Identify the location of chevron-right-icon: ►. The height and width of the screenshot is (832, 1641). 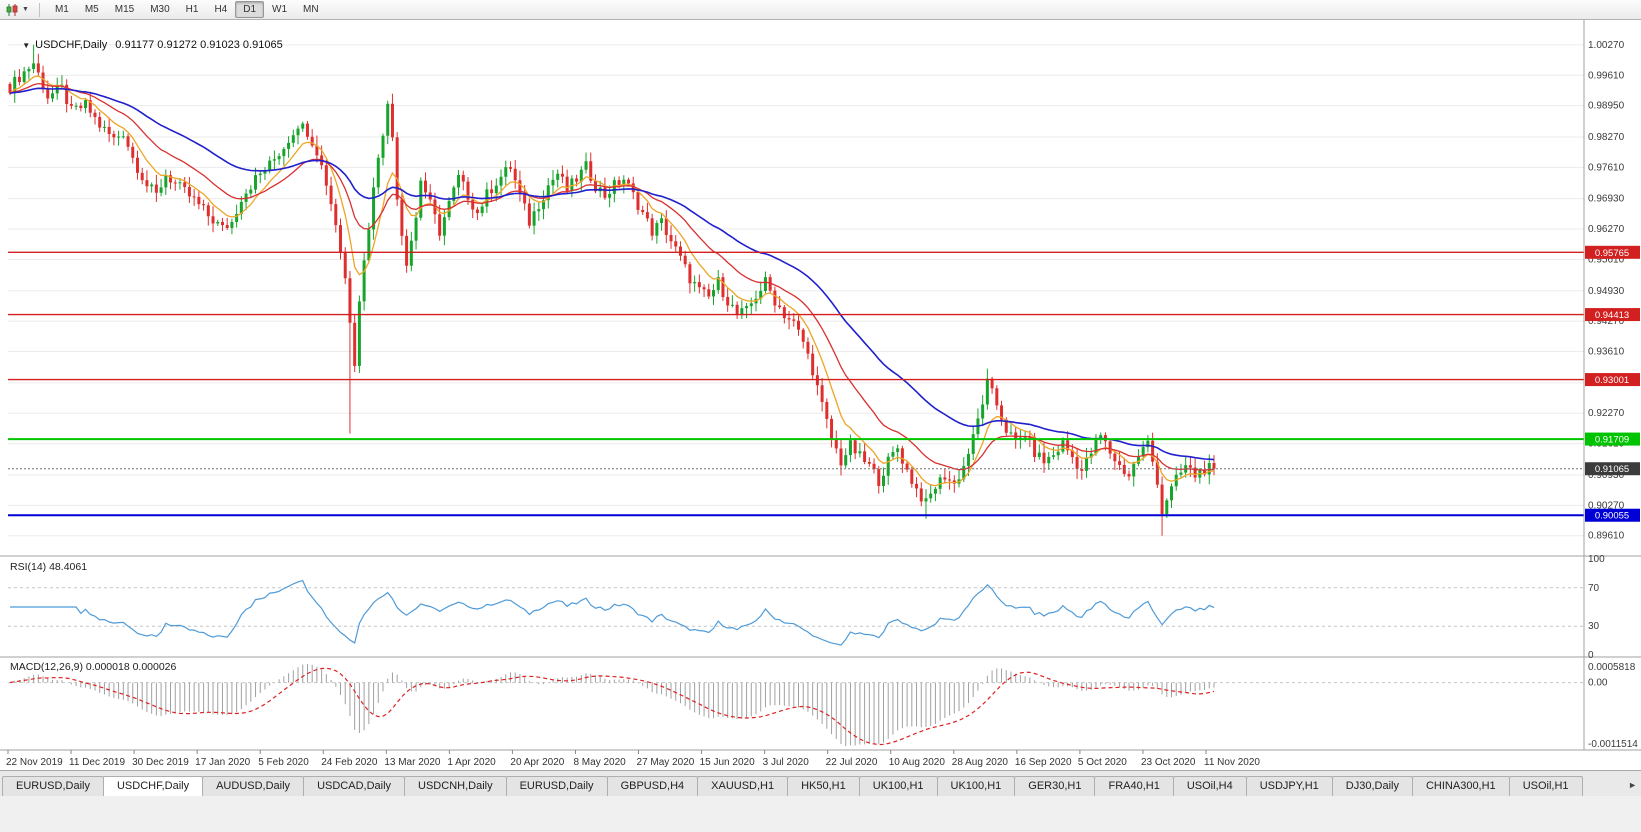
(1632, 785).